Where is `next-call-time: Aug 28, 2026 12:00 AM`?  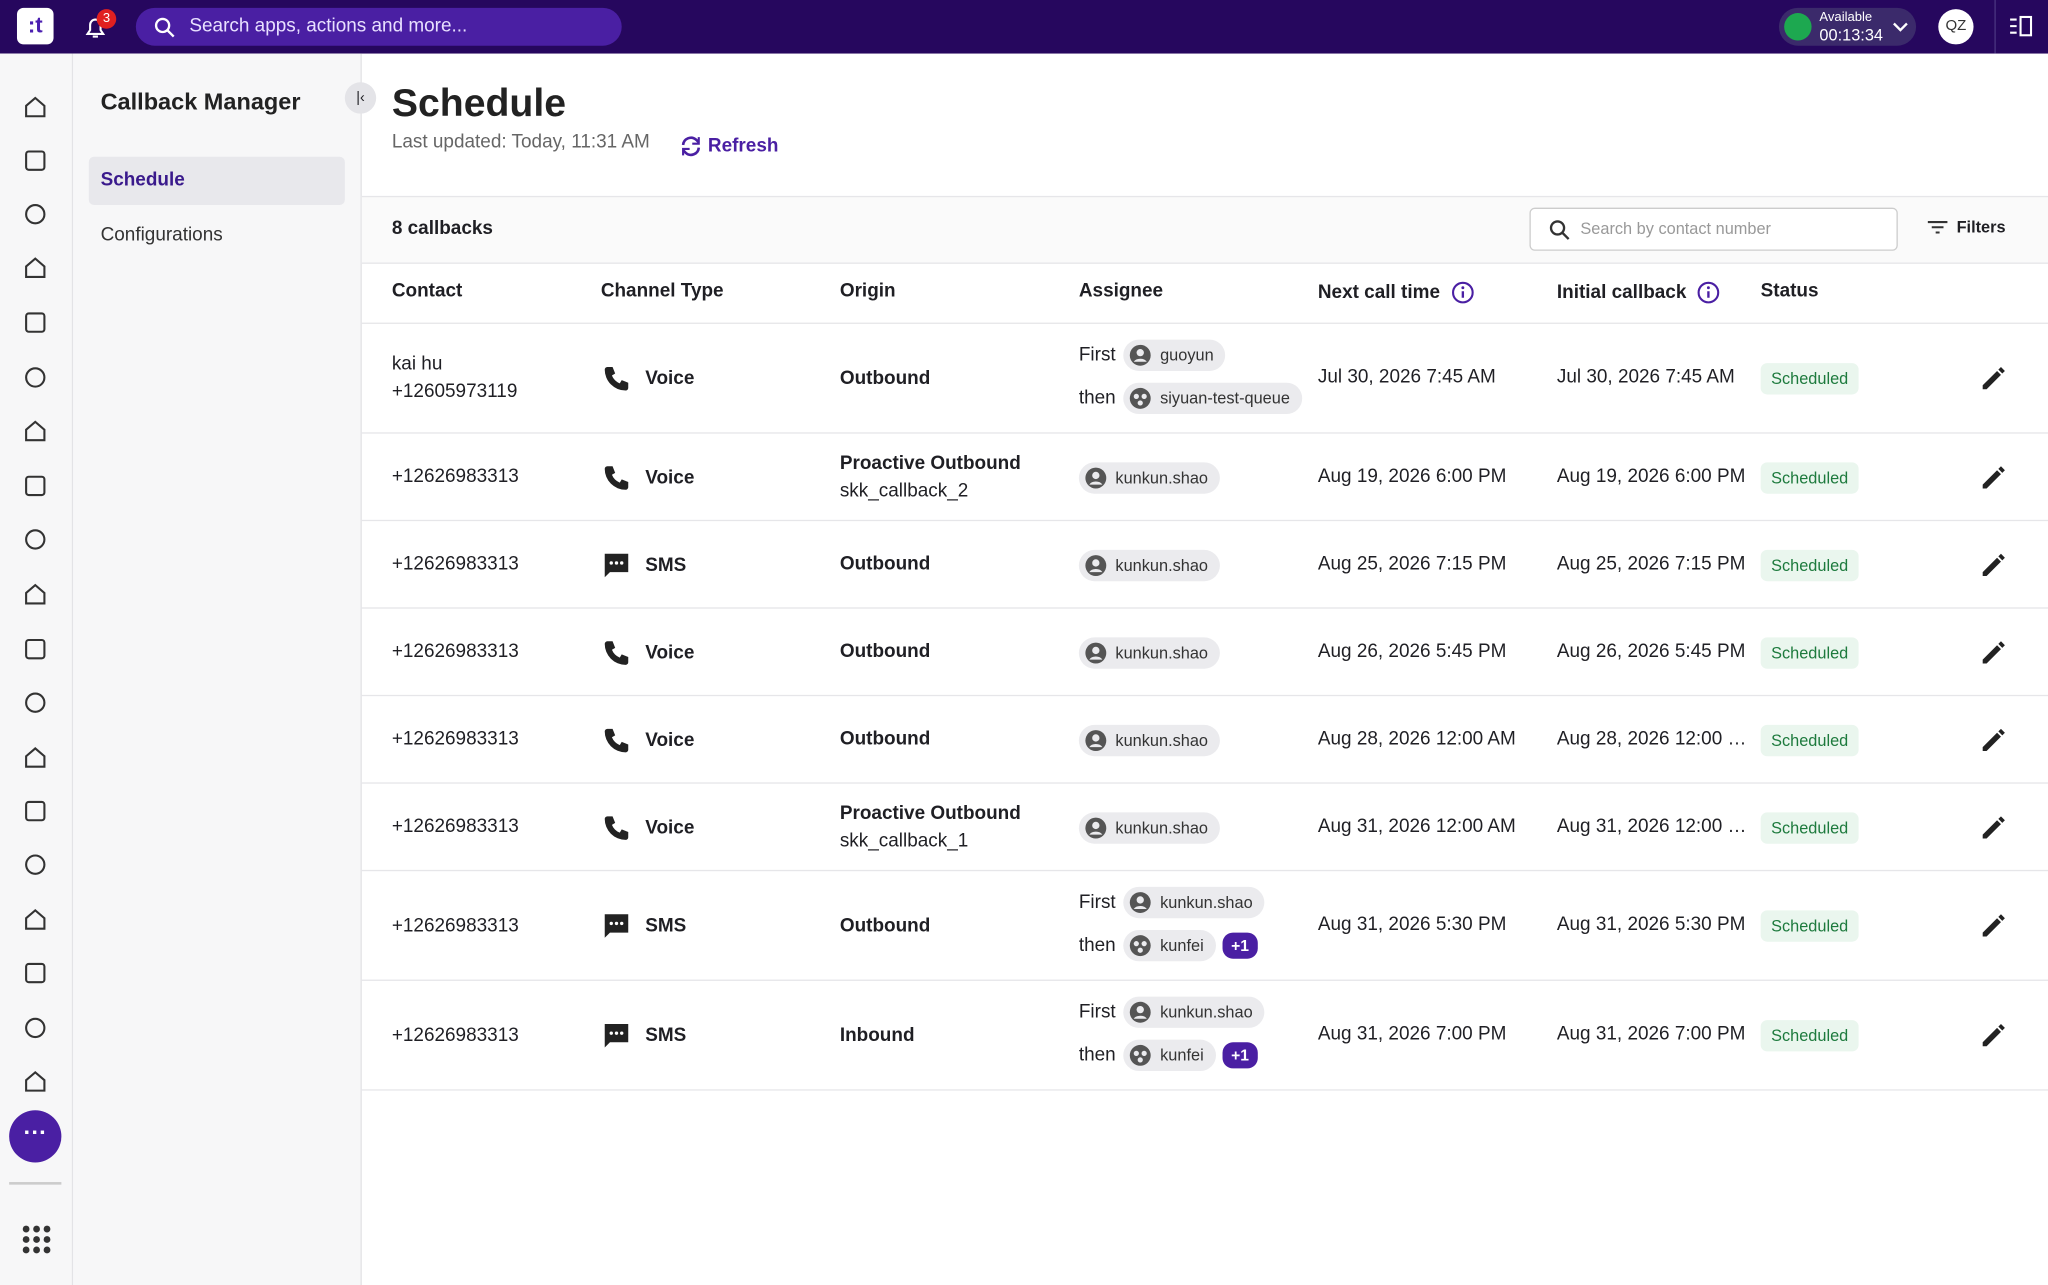 next-call-time: Aug 28, 2026 12:00 AM is located at coordinates (1416, 739).